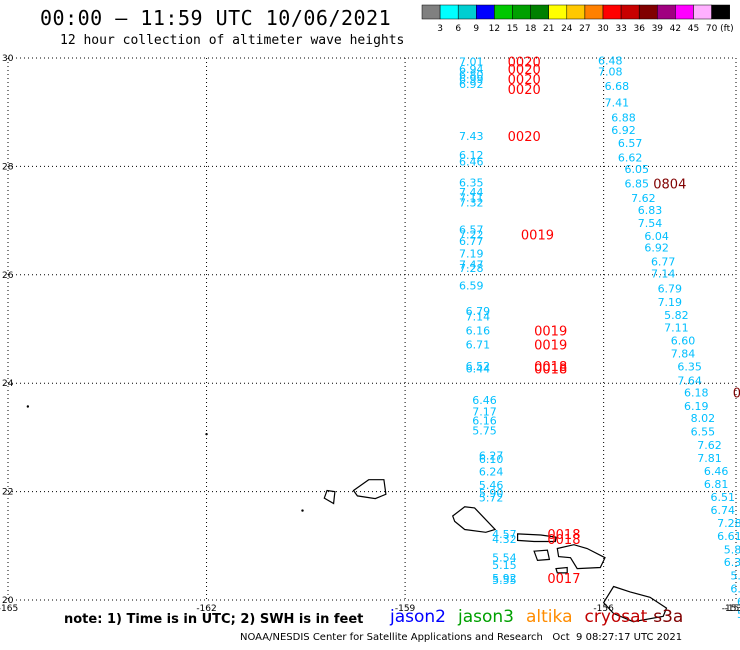  What do you see at coordinates (675, 29) in the screenshot?
I see `colorbar-label: 42` at bounding box center [675, 29].